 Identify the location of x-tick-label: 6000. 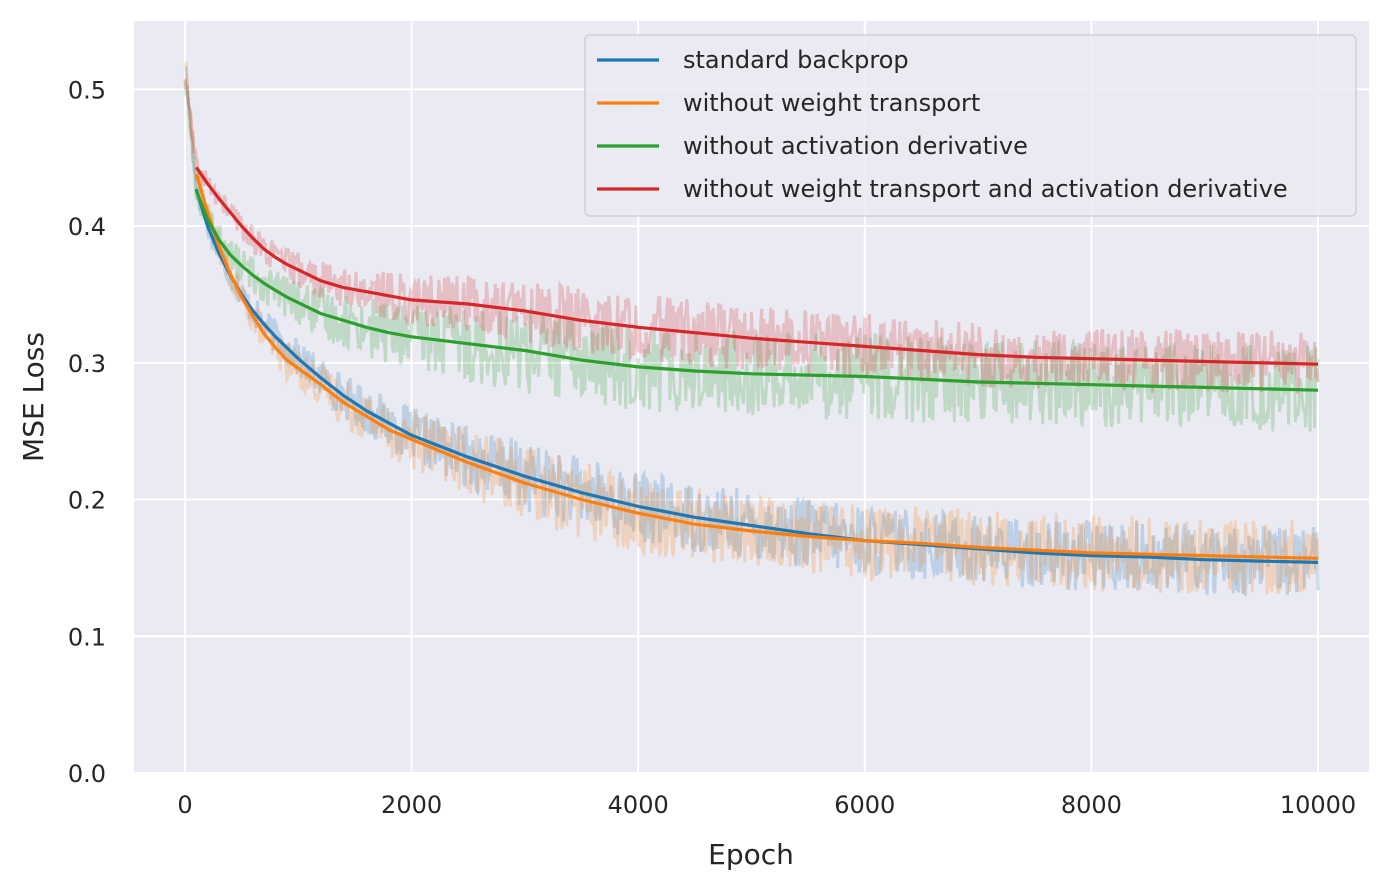
(864, 805).